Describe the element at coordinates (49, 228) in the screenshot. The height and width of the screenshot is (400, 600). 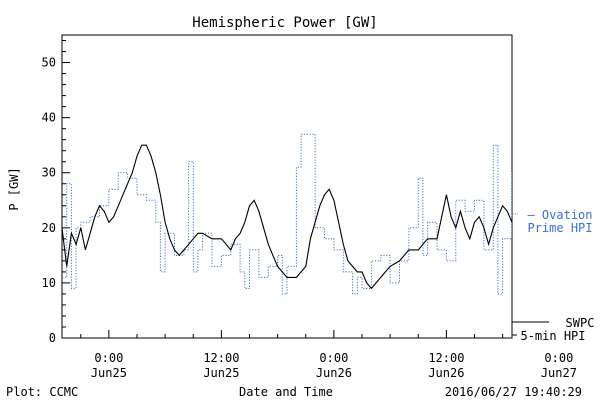
I see `y-tick-label: 20` at that location.